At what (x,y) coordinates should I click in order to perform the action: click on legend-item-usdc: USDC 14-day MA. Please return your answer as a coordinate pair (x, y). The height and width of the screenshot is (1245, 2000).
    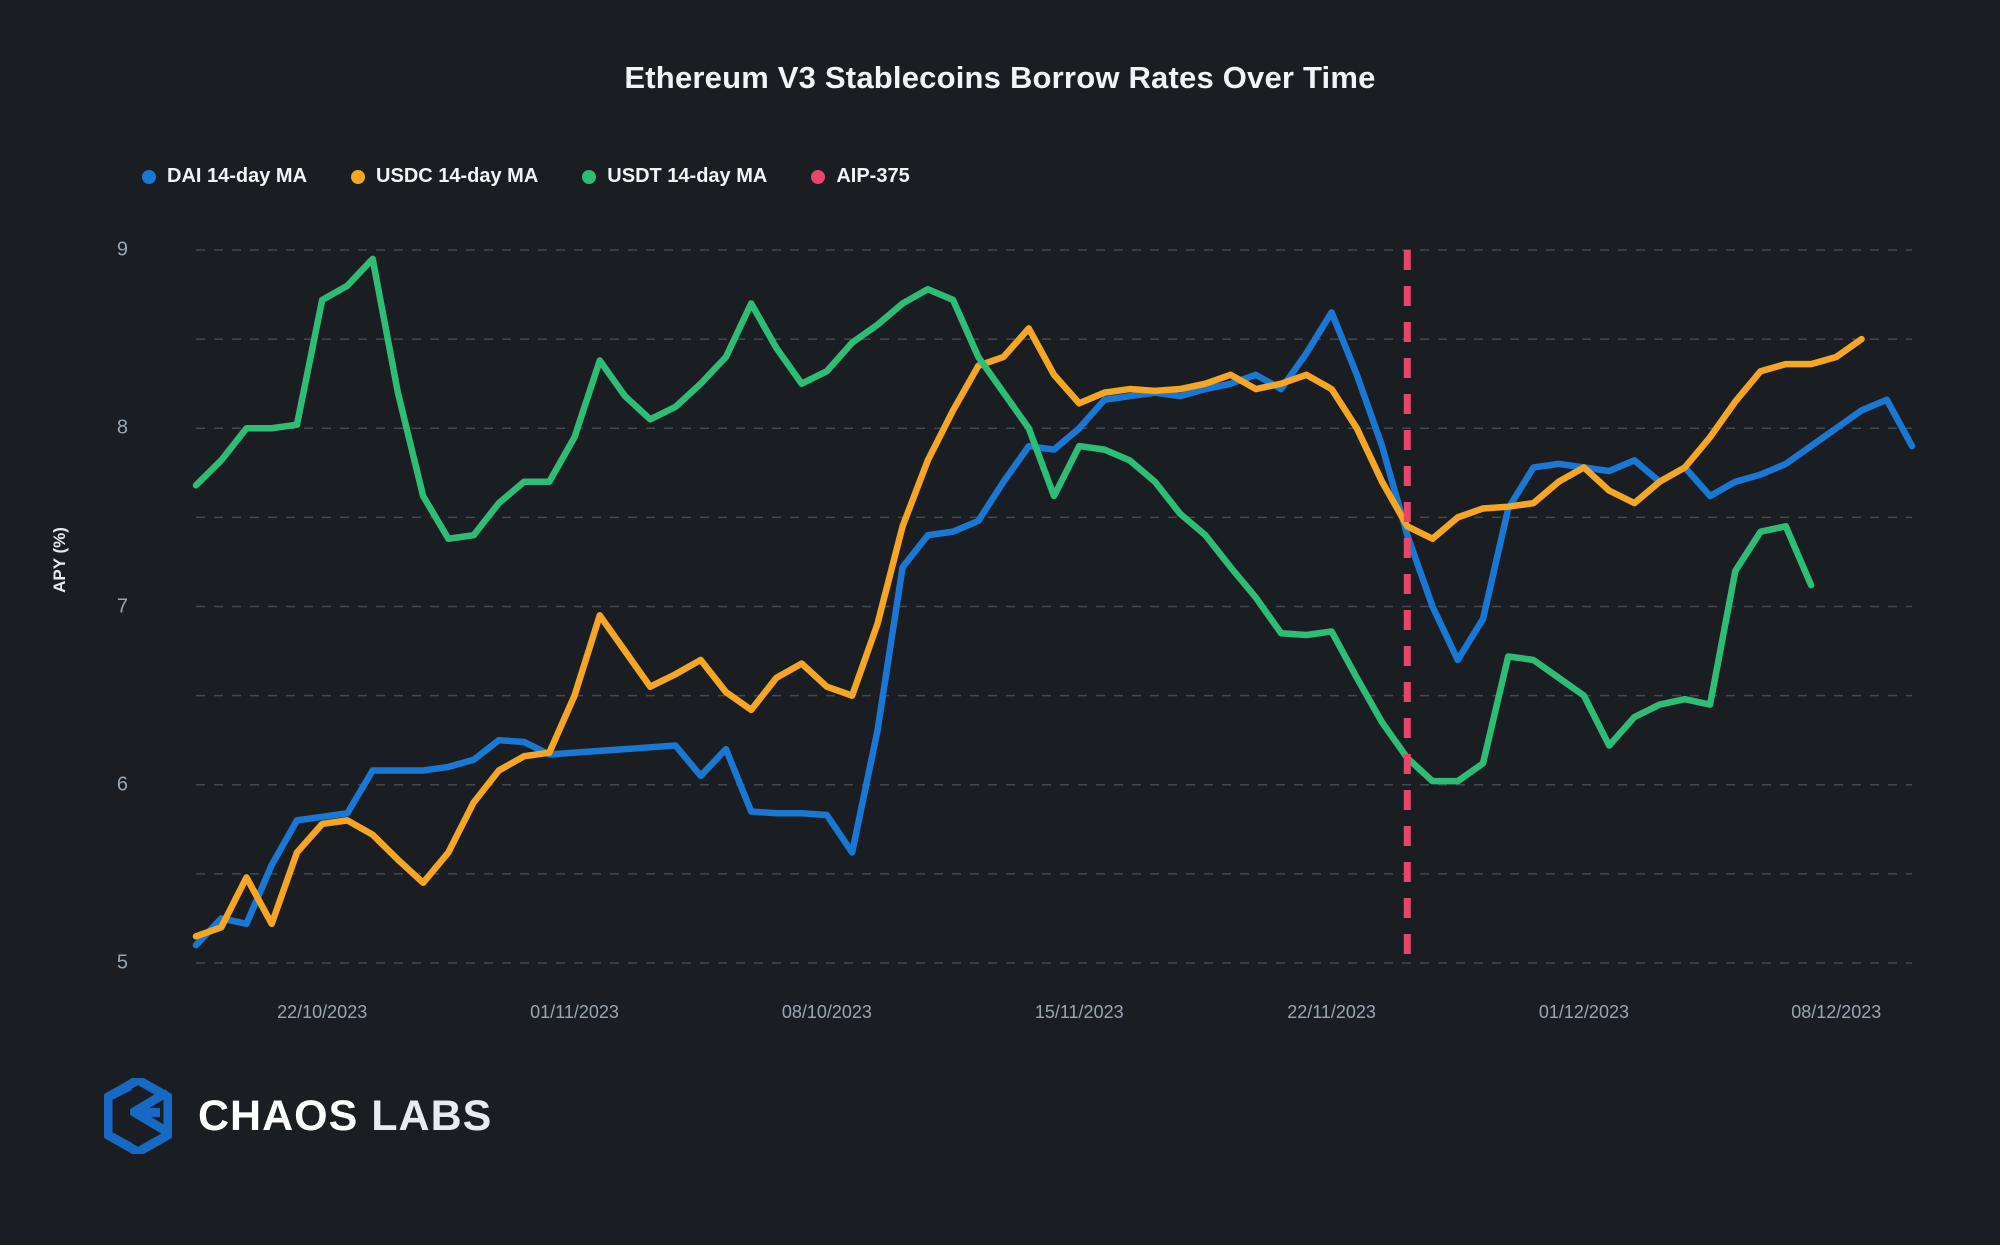
    Looking at the image, I should click on (444, 176).